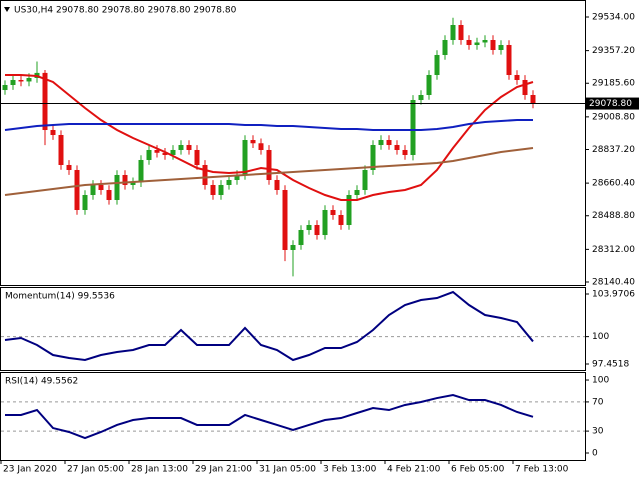 Image resolution: width=640 pixels, height=480 pixels. I want to click on y-tick-label: 0, so click(595, 453).